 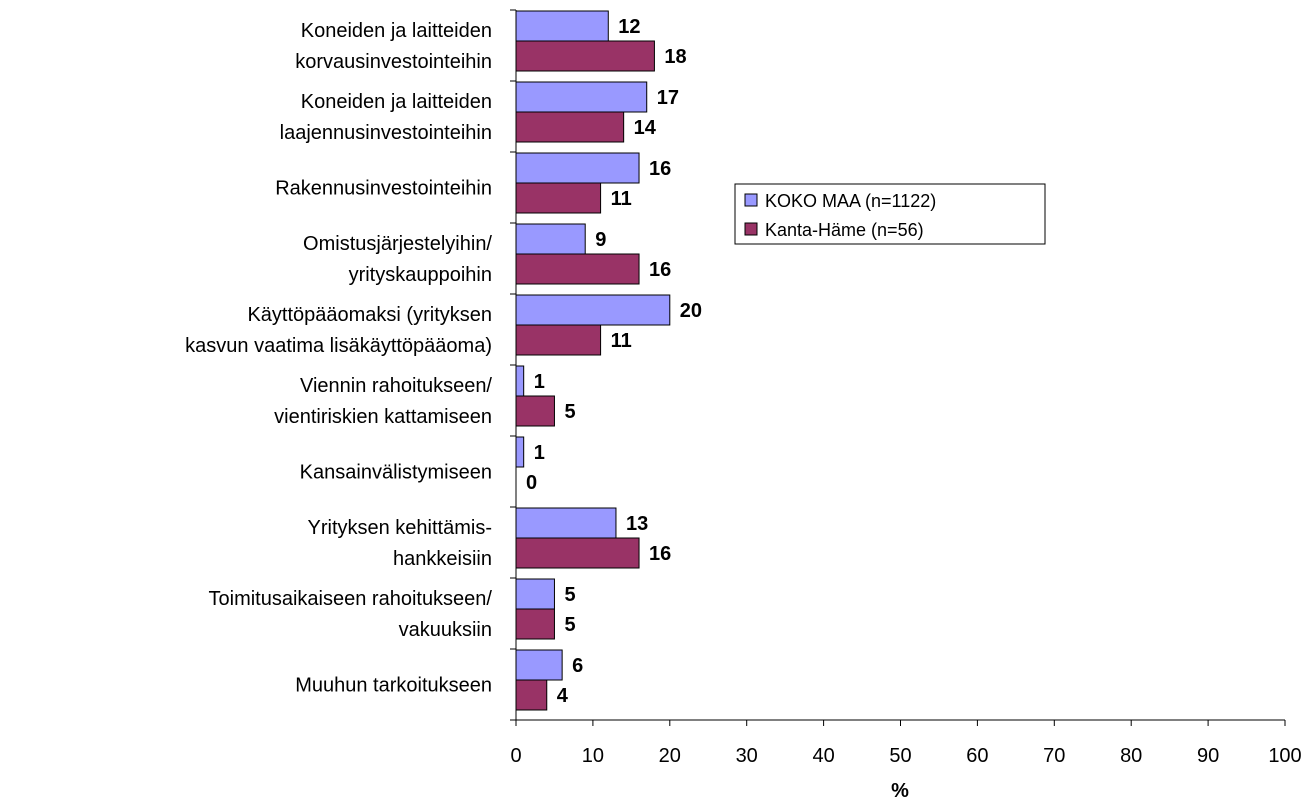 What do you see at coordinates (397, 259) in the screenshot?
I see `y-tick-label: Omistusjärjestelyihin/yrityskauppoihin` at bounding box center [397, 259].